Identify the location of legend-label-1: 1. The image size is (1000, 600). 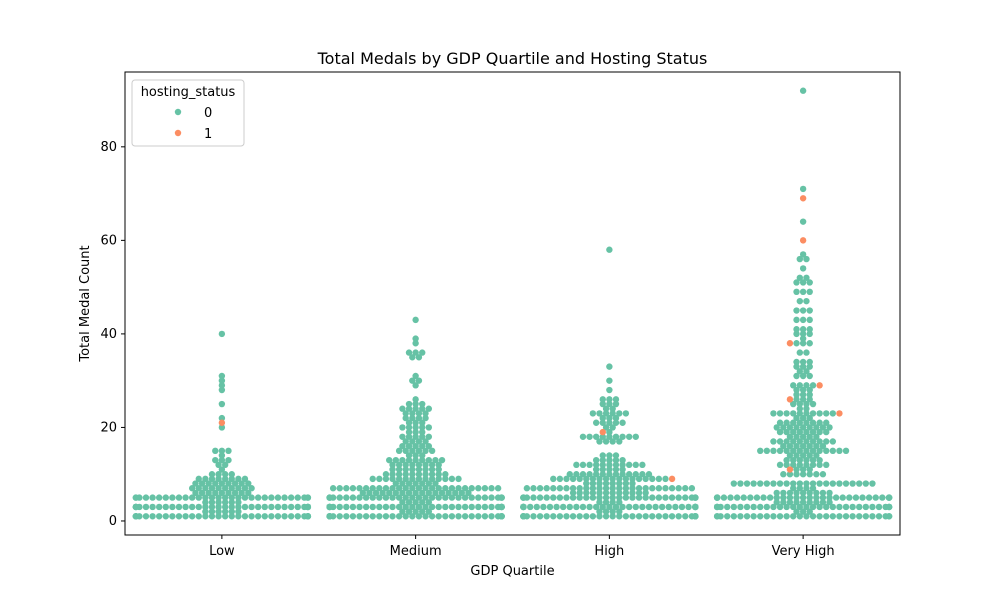
(208, 134).